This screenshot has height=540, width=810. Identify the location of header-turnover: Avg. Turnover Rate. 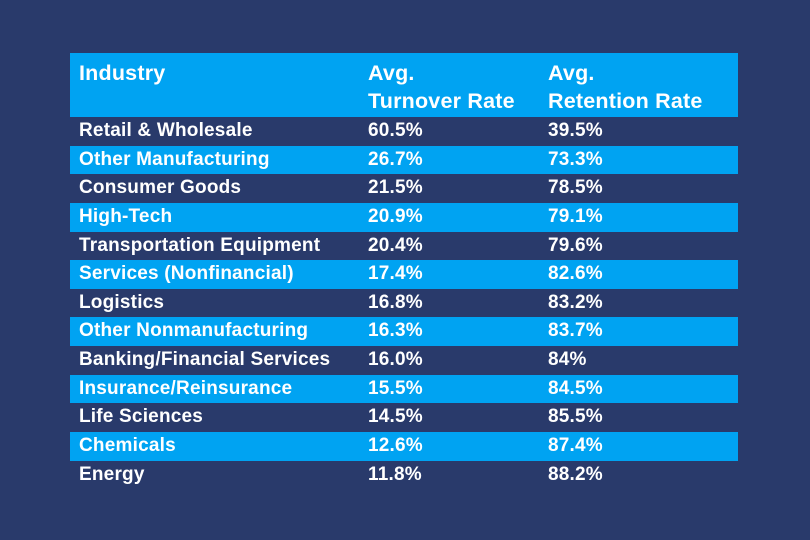
(449, 85).